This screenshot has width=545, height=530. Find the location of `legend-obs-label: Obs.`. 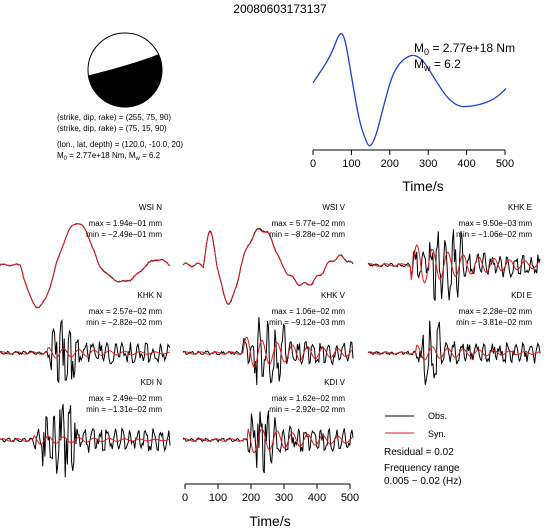

legend-obs-label: Obs. is located at coordinates (437, 416).